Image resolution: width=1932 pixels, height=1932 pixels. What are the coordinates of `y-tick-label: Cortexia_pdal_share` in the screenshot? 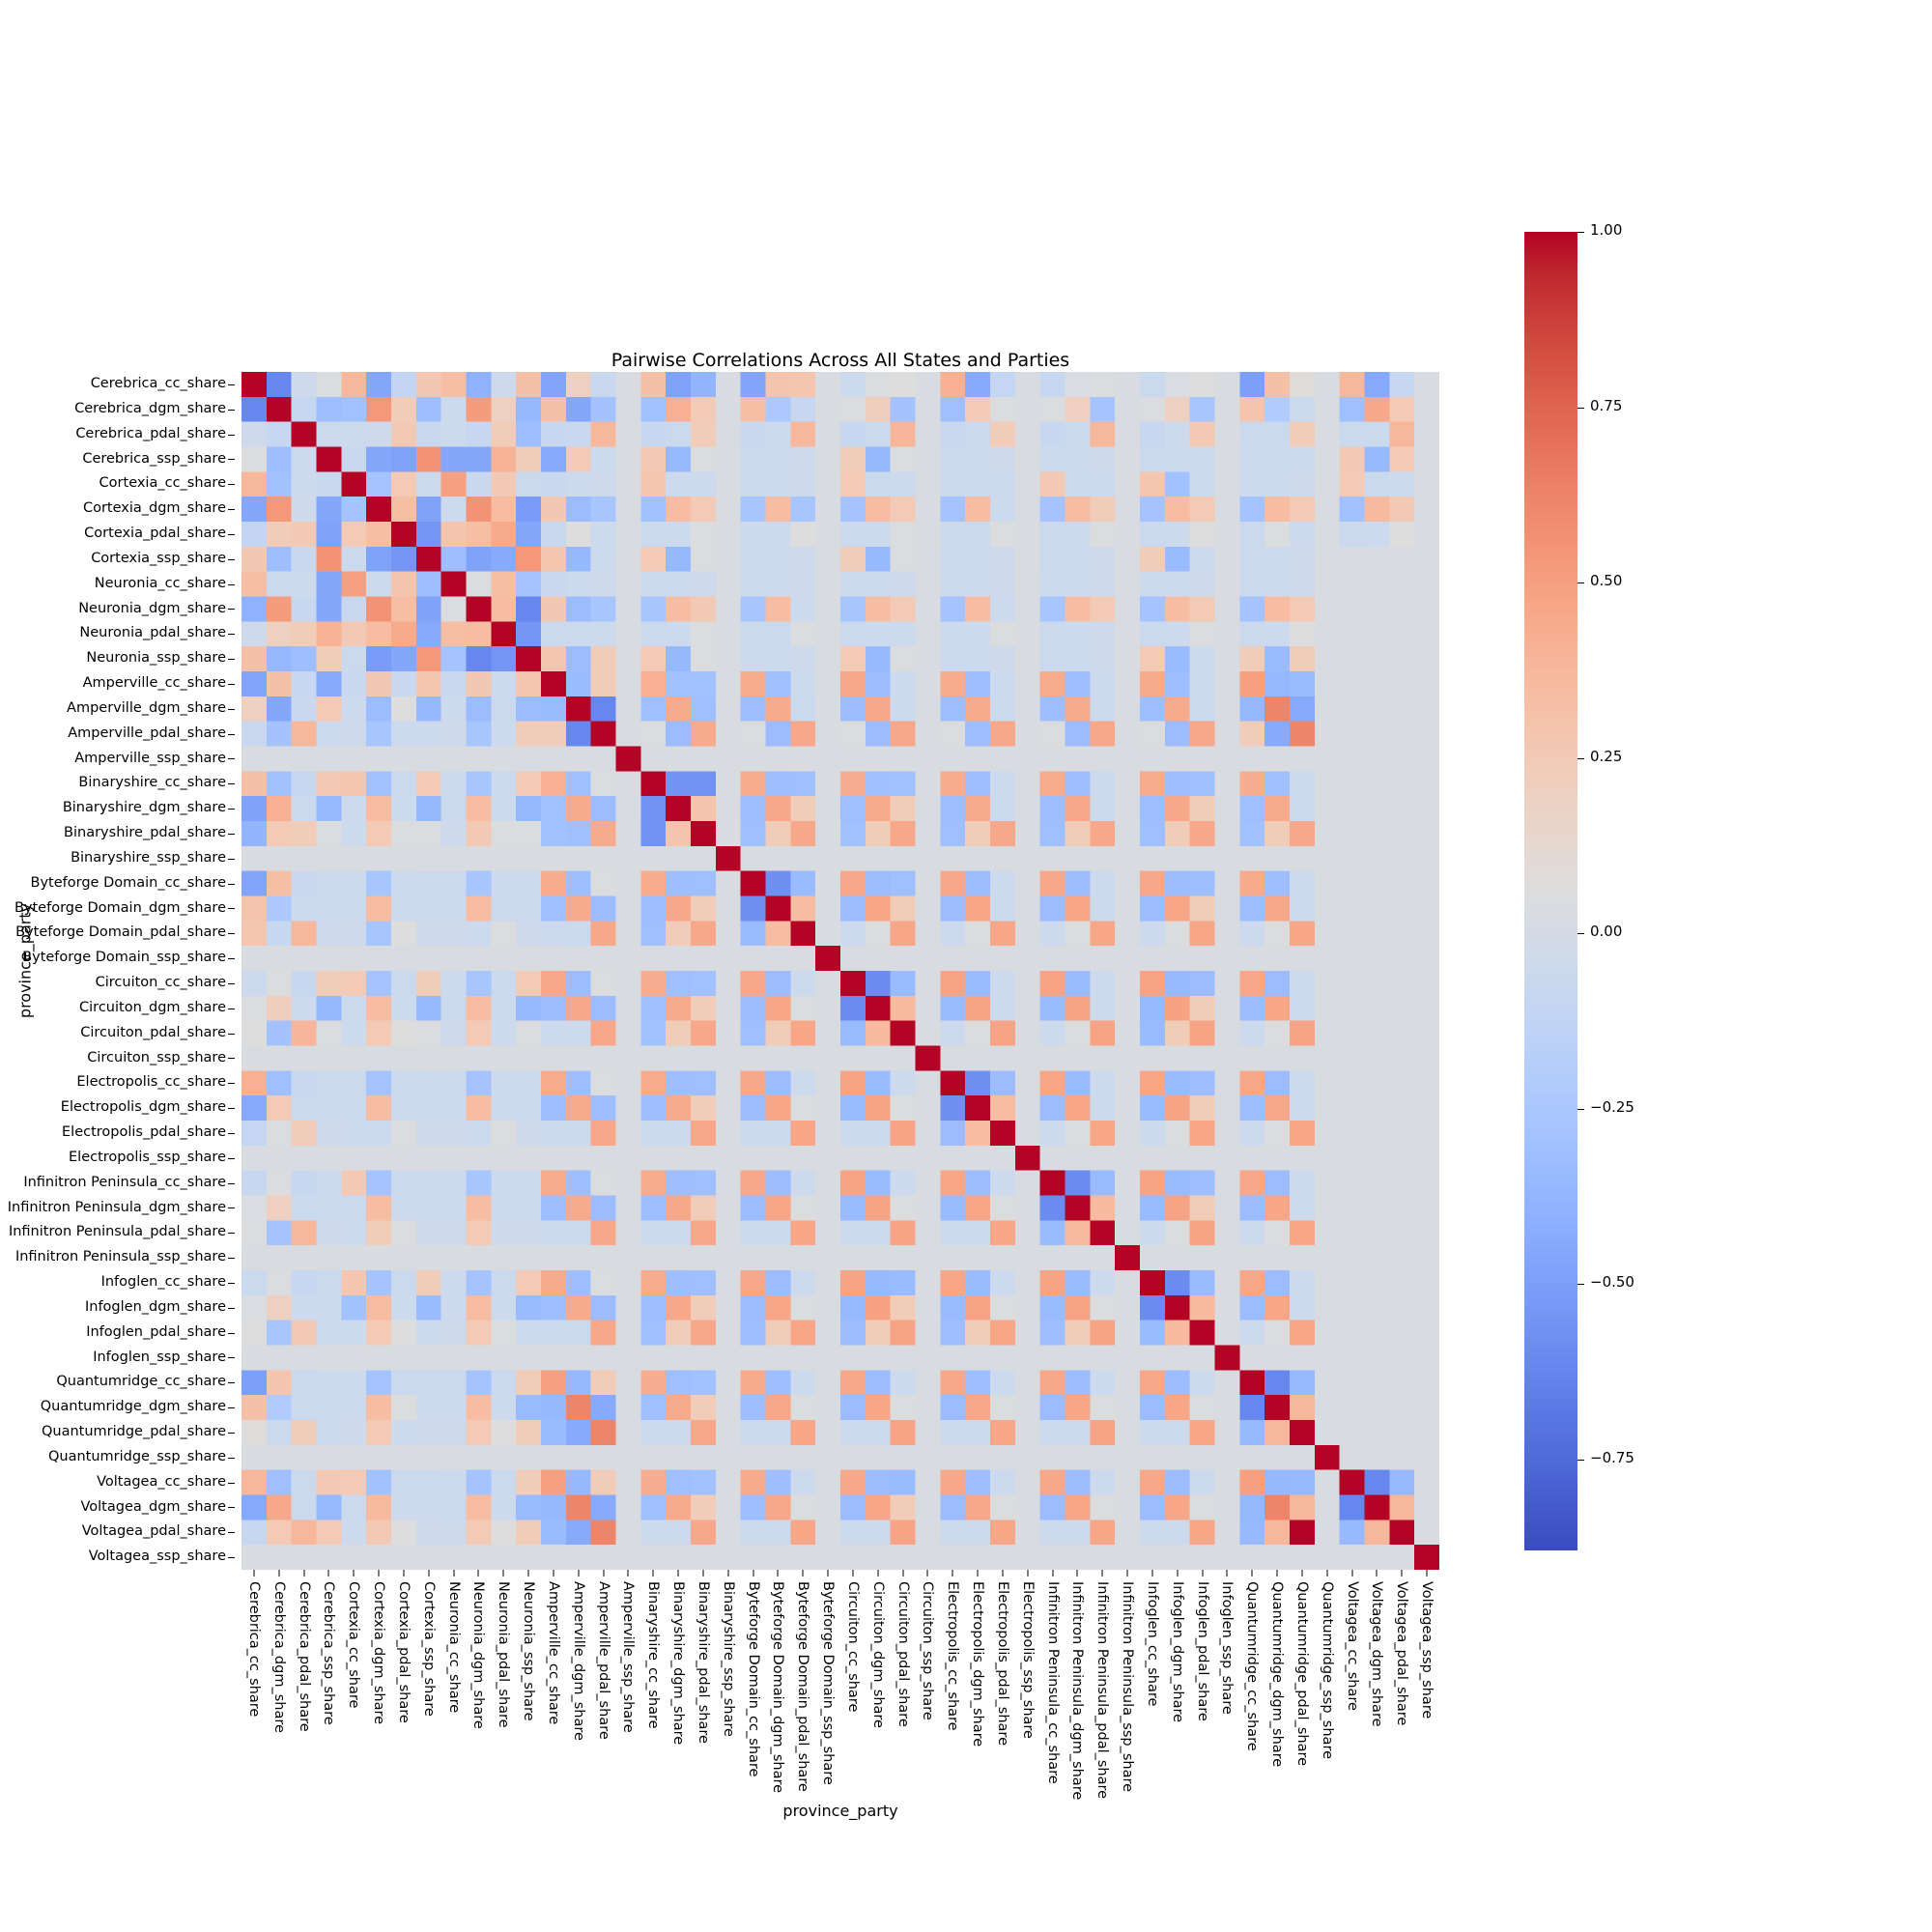 It's located at (155, 533).